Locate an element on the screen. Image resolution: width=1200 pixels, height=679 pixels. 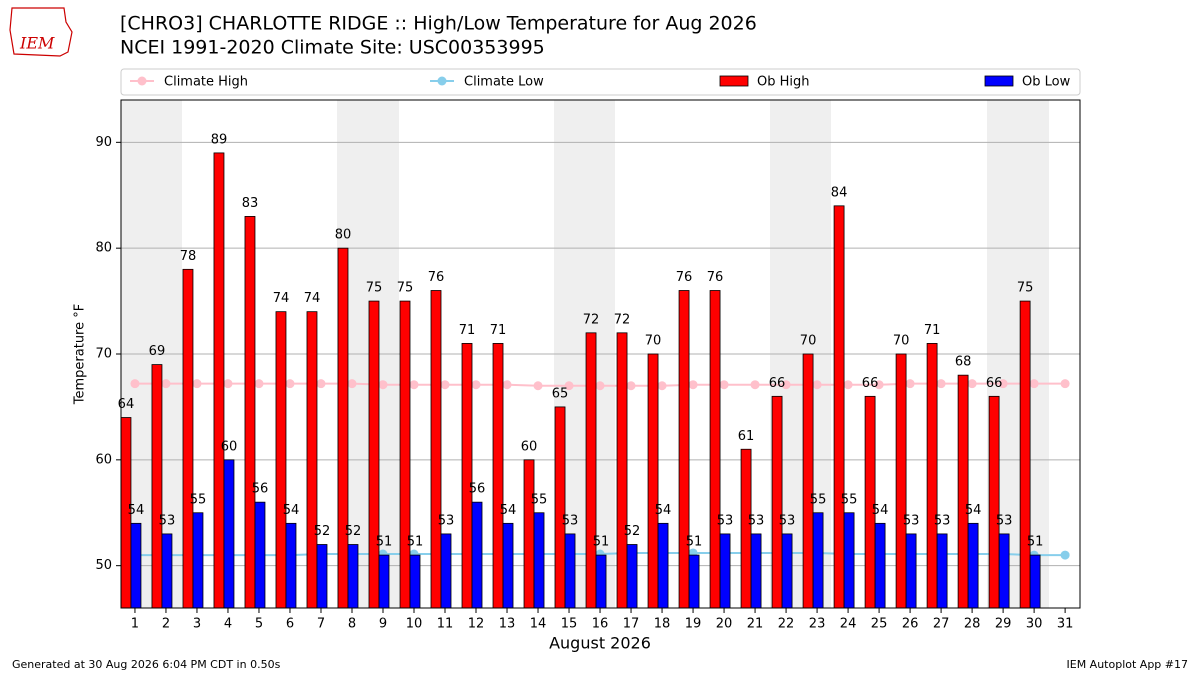
x-tick-label: 21 is located at coordinates (755, 624).